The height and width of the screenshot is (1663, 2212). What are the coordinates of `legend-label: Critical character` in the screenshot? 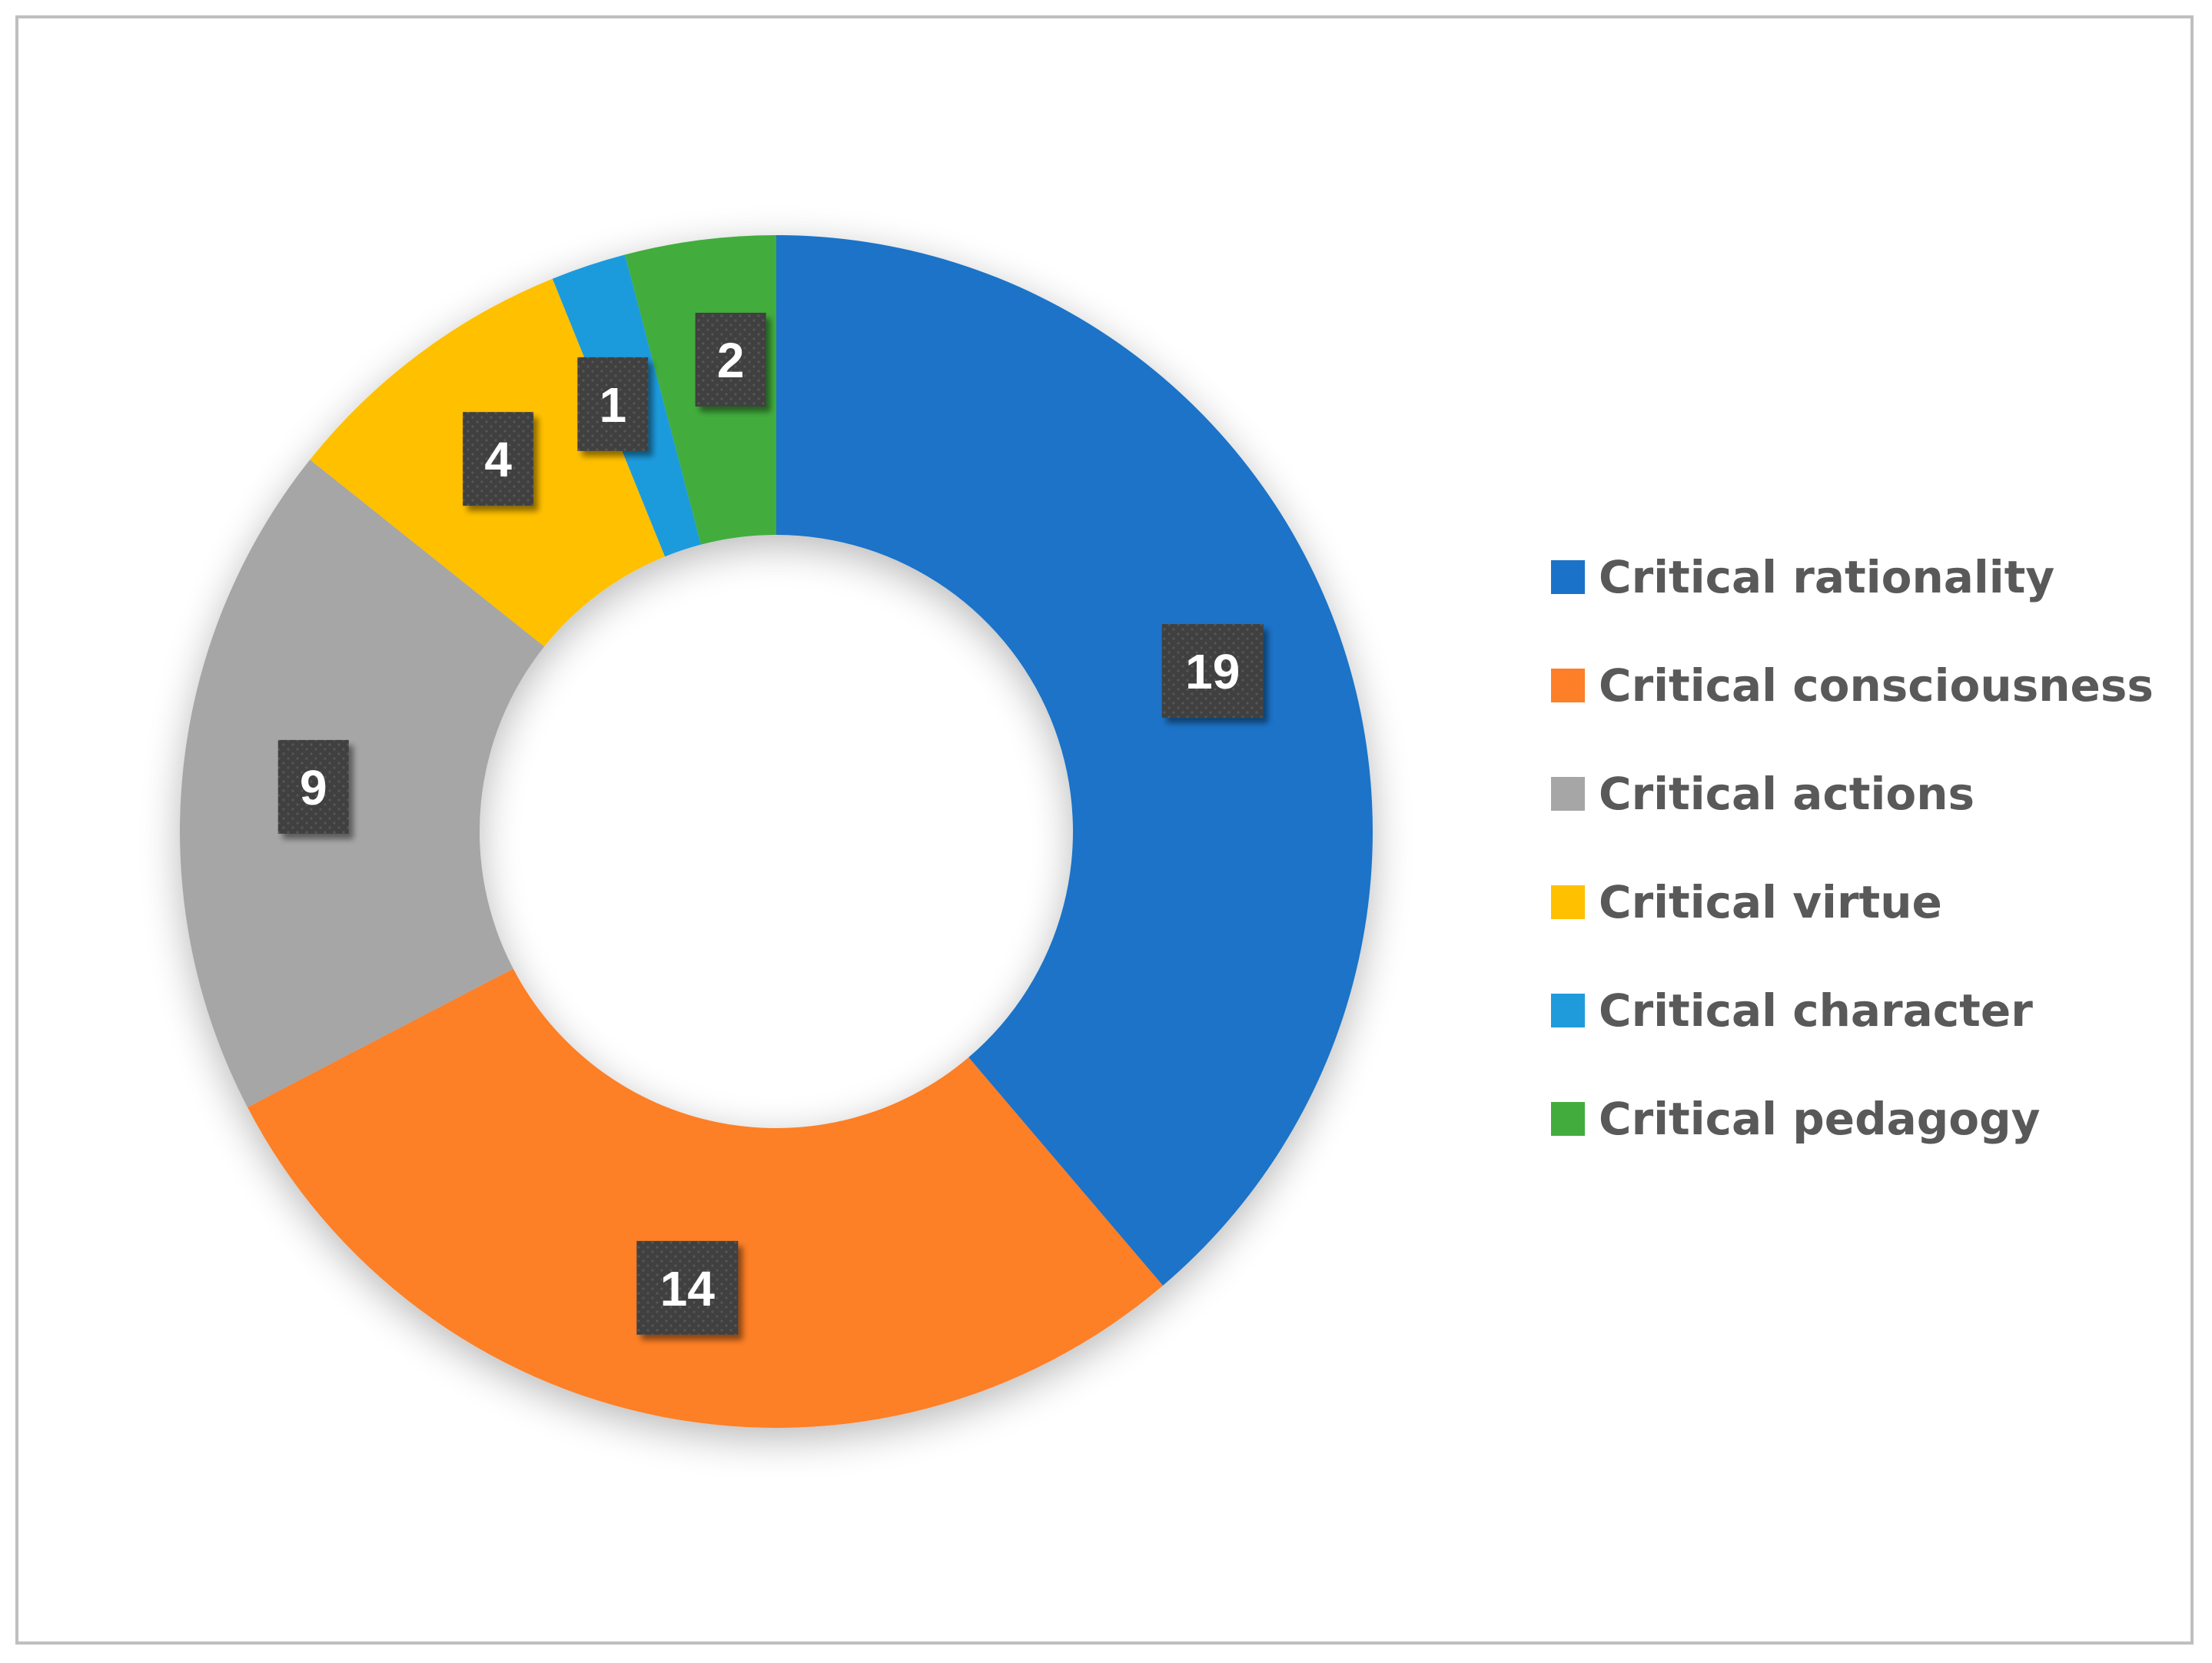 It's located at (1816, 1010).